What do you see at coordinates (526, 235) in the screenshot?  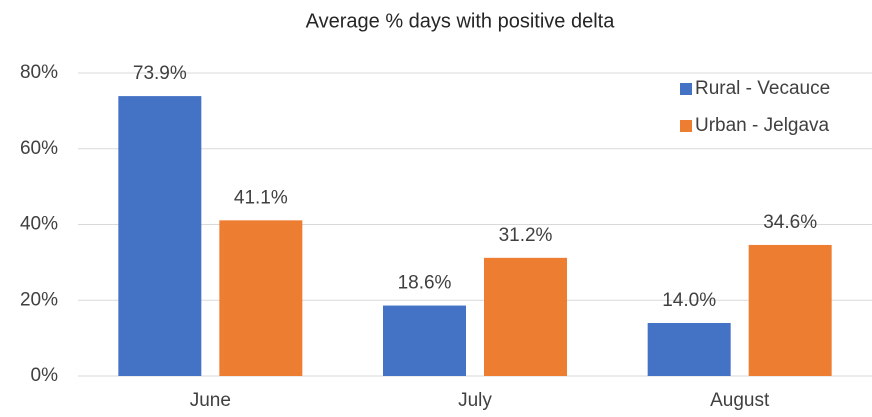 I see `data-label: 31.2%` at bounding box center [526, 235].